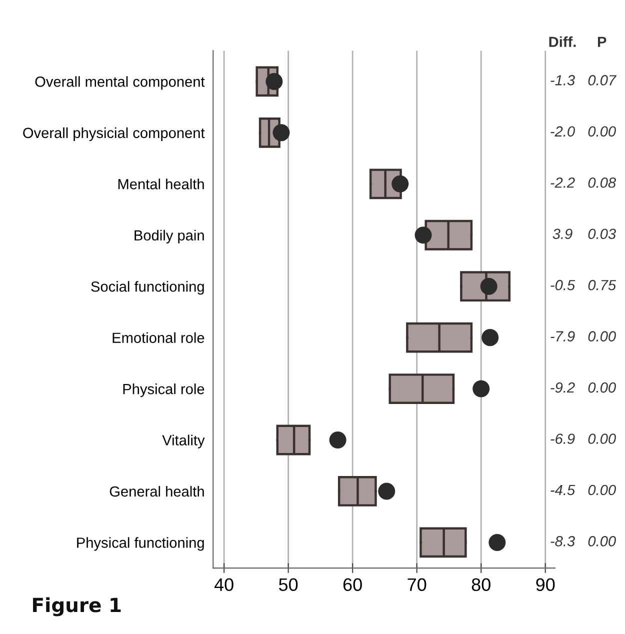  I want to click on y-tick-label: Overall mental component, so click(120, 83).